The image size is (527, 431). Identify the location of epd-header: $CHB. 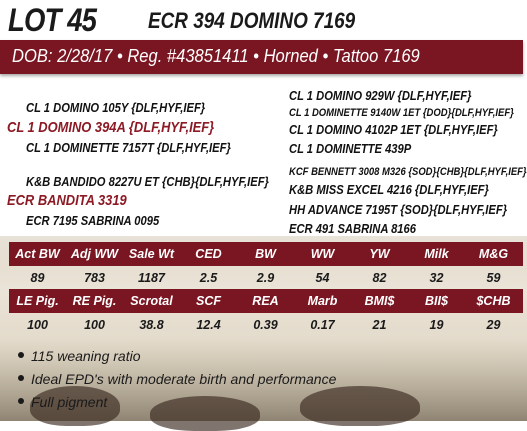
(493, 301).